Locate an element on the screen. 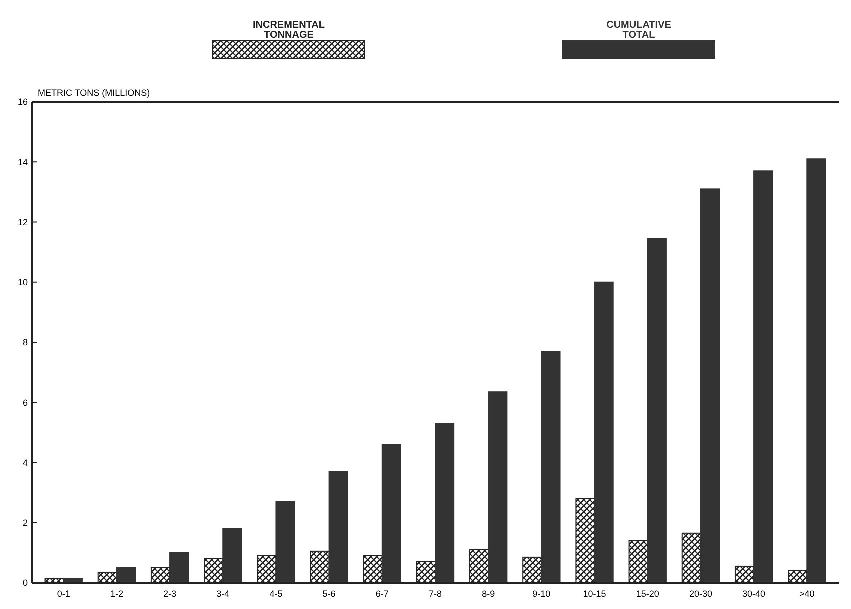  x-tick-label: 9-10 is located at coordinates (541, 594).